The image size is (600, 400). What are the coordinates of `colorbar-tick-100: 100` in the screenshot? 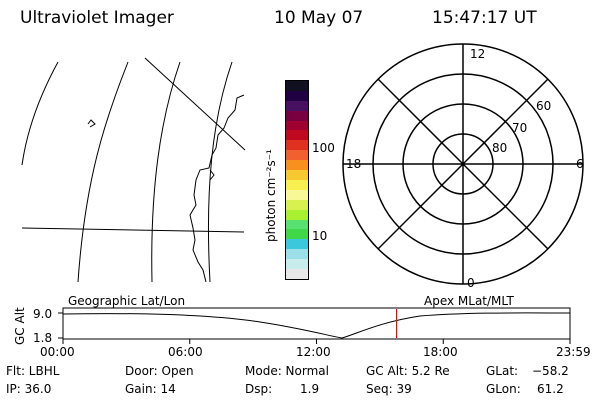 It's located at (323, 148).